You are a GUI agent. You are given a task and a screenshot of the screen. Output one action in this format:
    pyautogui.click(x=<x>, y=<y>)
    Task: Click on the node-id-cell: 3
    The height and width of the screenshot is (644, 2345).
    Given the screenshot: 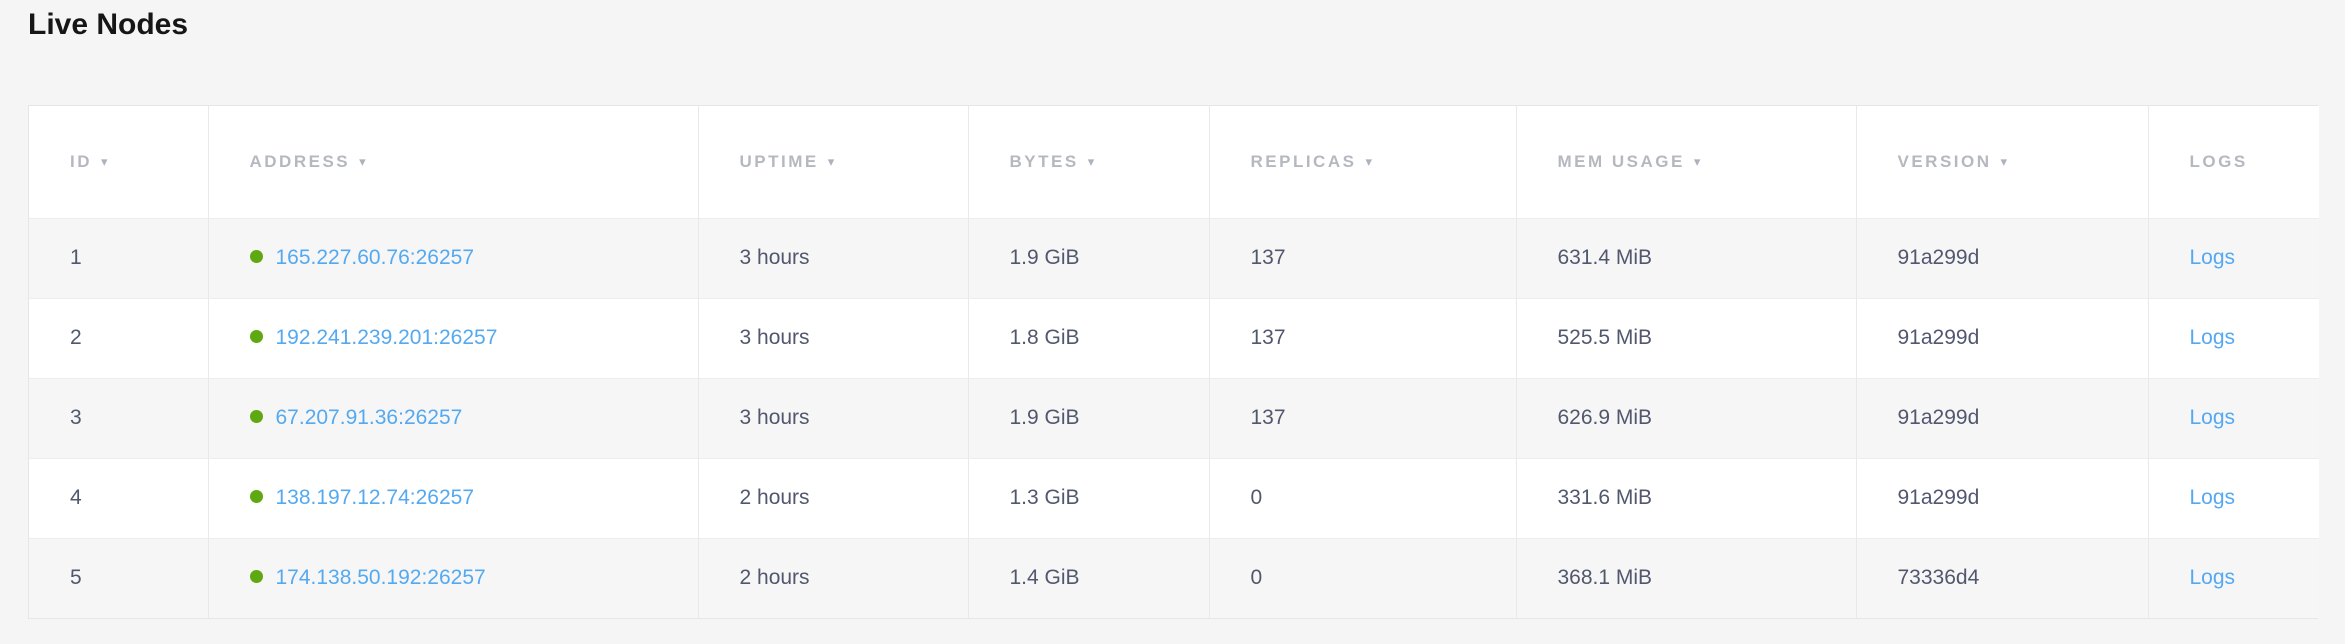 What is the action you would take?
    pyautogui.click(x=76, y=417)
    